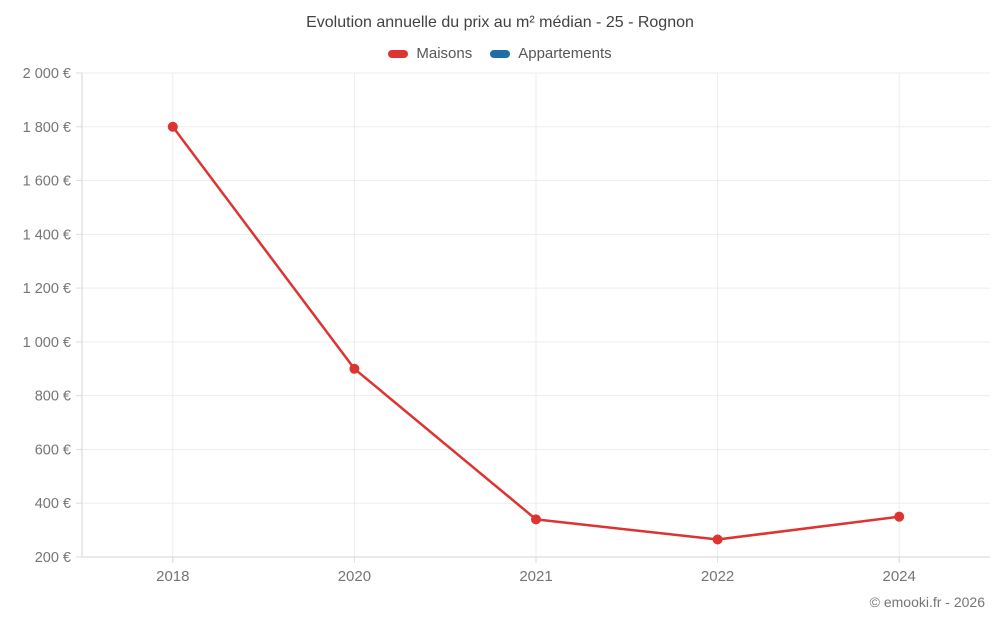 The width and height of the screenshot is (1000, 625). Describe the element at coordinates (354, 368) in the screenshot. I see `data-point-2020` at that location.